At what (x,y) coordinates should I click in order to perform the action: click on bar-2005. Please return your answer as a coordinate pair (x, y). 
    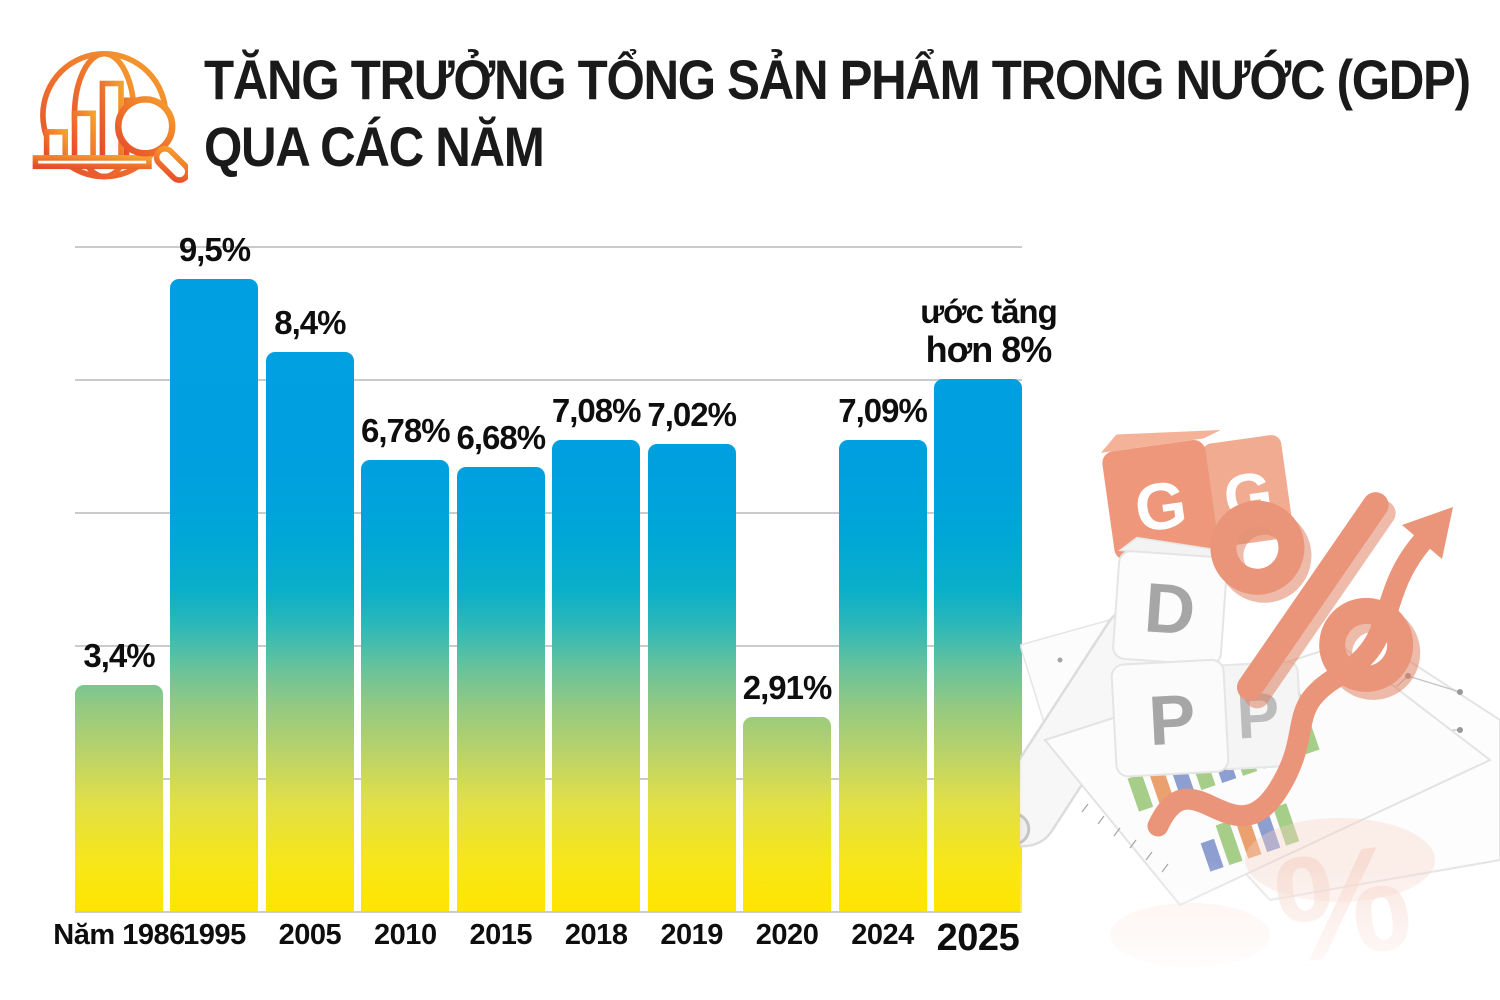
    Looking at the image, I should click on (309, 631).